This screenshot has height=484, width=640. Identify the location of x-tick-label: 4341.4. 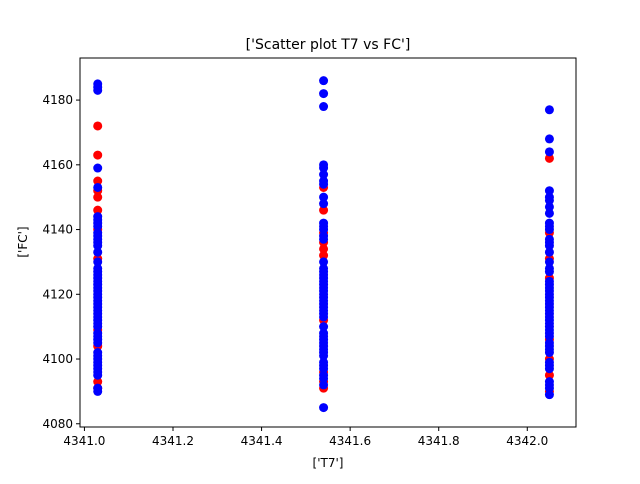
(262, 441).